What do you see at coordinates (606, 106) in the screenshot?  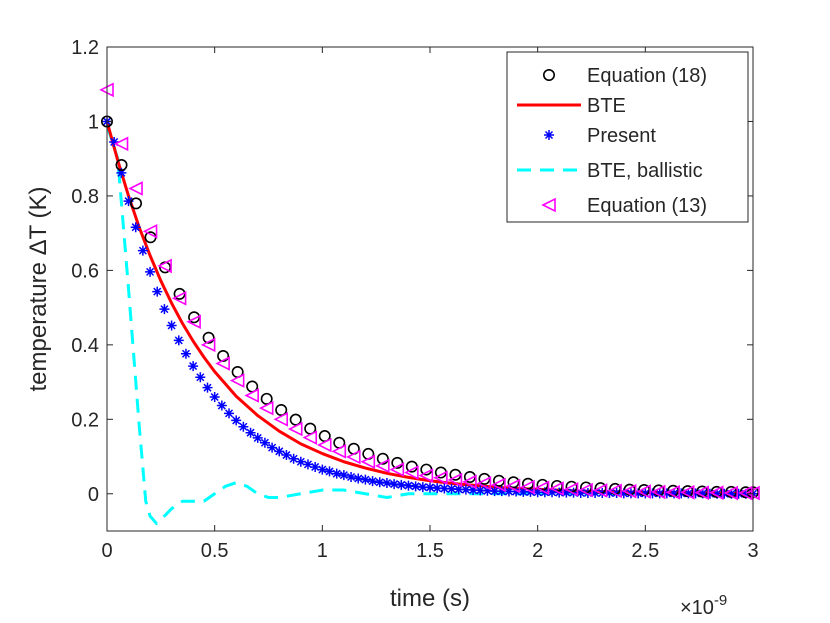 I see `legend-label-bte: BTE` at bounding box center [606, 106].